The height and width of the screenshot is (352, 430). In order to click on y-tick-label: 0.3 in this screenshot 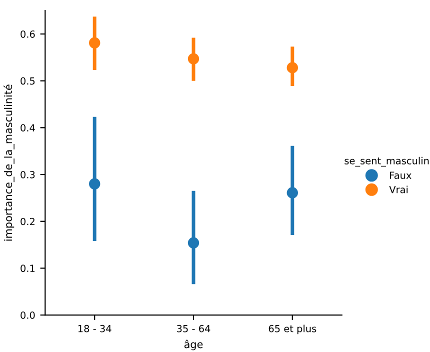, I will do `click(27, 174)`.